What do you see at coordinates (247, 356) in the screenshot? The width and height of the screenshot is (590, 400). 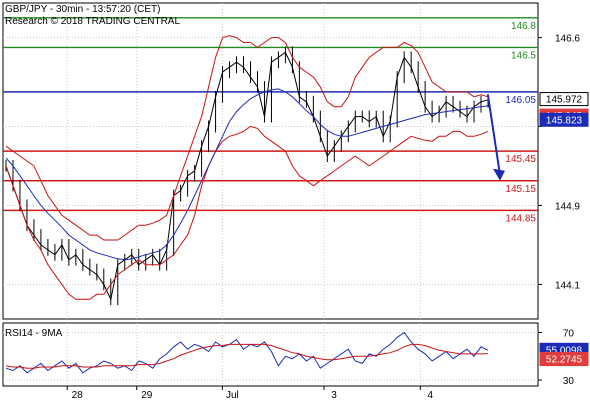 I see `rsi-ma-line` at bounding box center [247, 356].